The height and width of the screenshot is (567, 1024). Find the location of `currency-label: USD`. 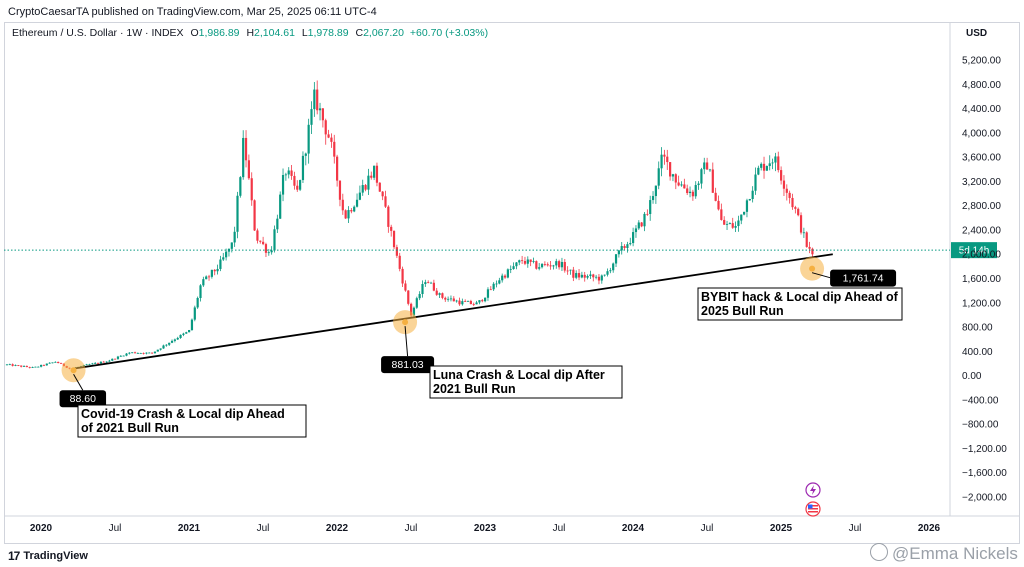

currency-label: USD is located at coordinates (977, 33).